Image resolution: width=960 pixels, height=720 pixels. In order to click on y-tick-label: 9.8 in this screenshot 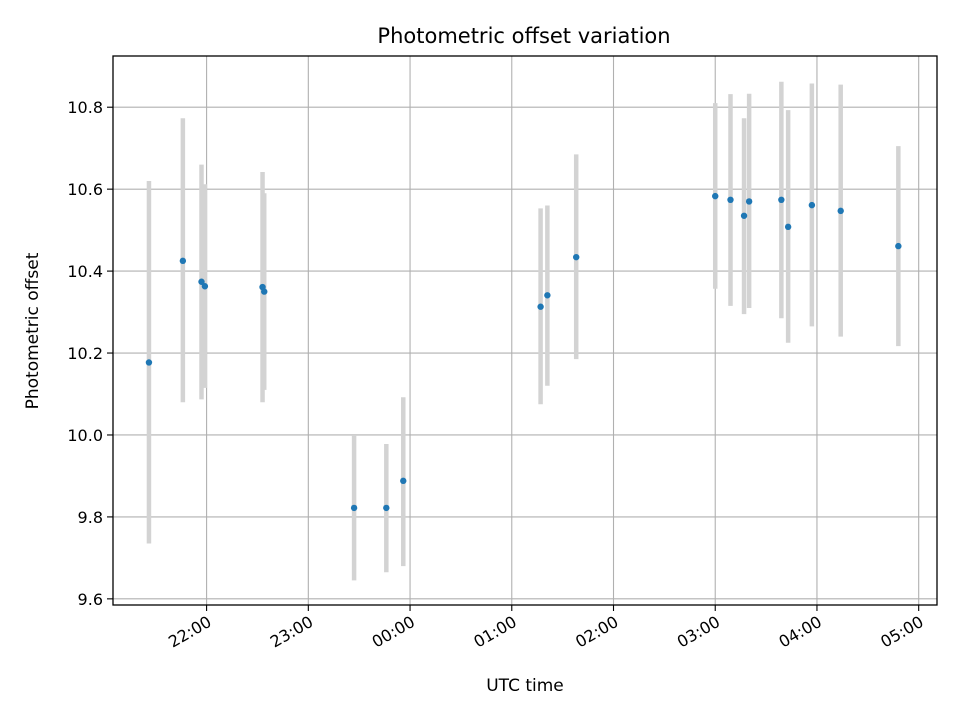, I will do `click(90, 517)`.